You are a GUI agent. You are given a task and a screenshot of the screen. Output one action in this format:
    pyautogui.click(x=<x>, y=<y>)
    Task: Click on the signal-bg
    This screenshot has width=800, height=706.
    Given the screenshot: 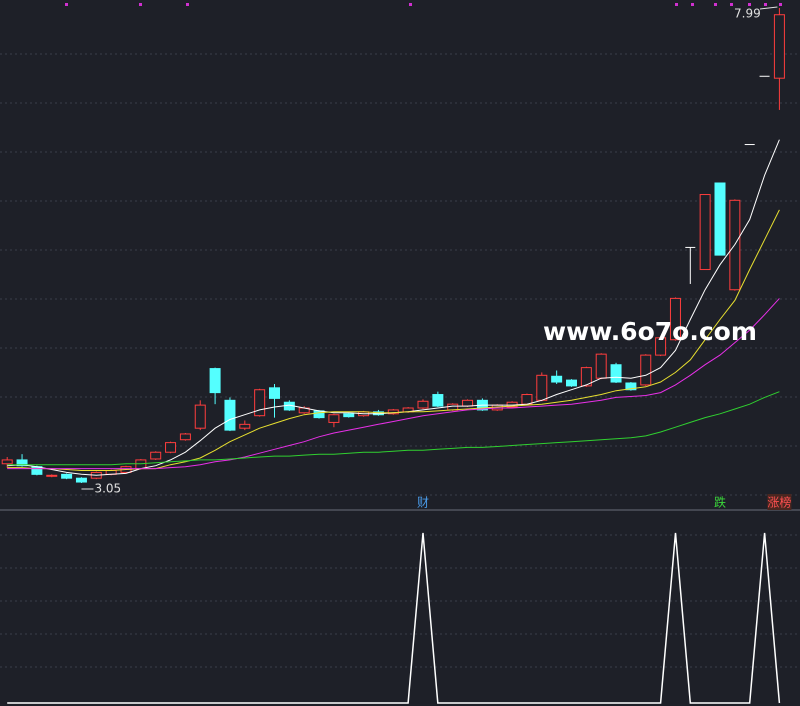 What is the action you would take?
    pyautogui.click(x=779, y=502)
    